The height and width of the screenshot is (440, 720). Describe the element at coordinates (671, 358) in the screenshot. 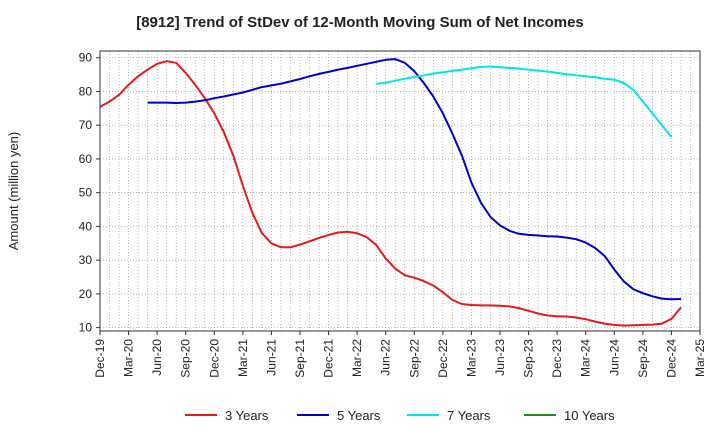

I see `x-tick-label: Dec-24` at that location.